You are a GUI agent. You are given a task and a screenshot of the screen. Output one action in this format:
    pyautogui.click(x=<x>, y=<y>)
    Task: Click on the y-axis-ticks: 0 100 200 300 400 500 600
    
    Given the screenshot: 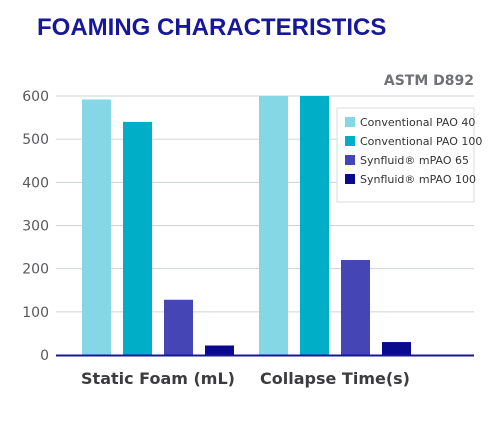 What is the action you would take?
    pyautogui.click(x=35, y=226)
    